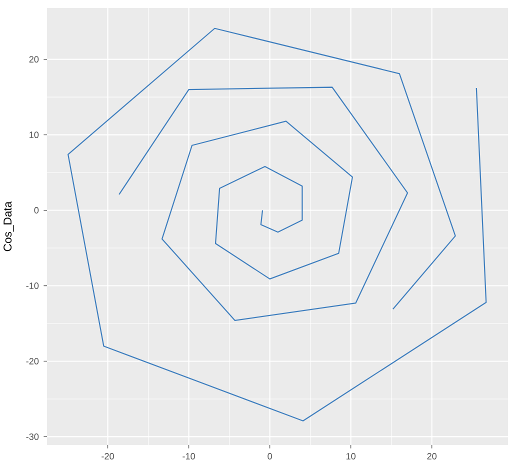 The image size is (514, 462). I want to click on x-tick-label: -10, so click(188, 456).